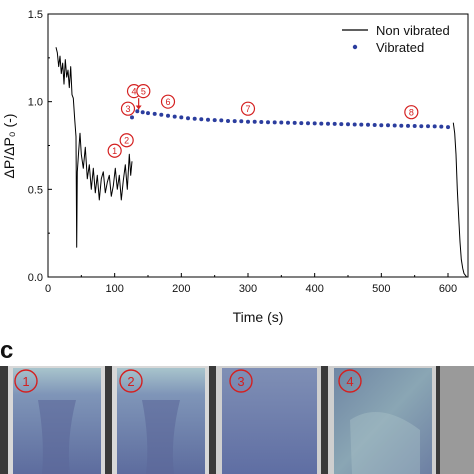 This screenshot has height=474, width=474. I want to click on legend-dot-vibrated, so click(355, 47).